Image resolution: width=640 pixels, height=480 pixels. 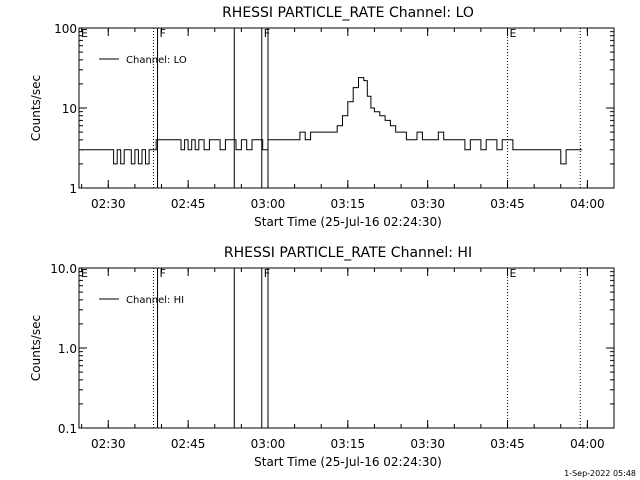 What do you see at coordinates (63, 269) in the screenshot?
I see `y-tick-label: 10.0` at bounding box center [63, 269].